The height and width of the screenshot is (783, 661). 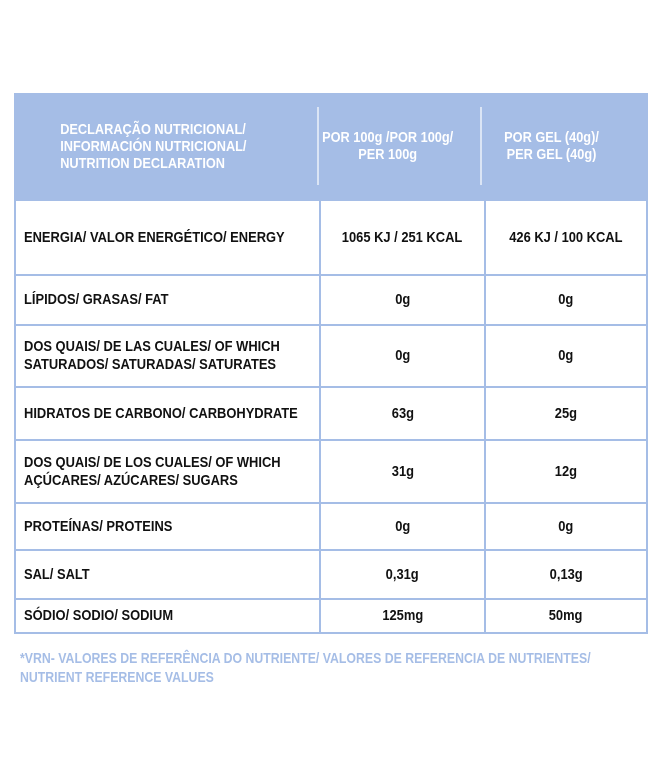 I want to click on row-value-per-gel: 50mg, so click(x=566, y=616).